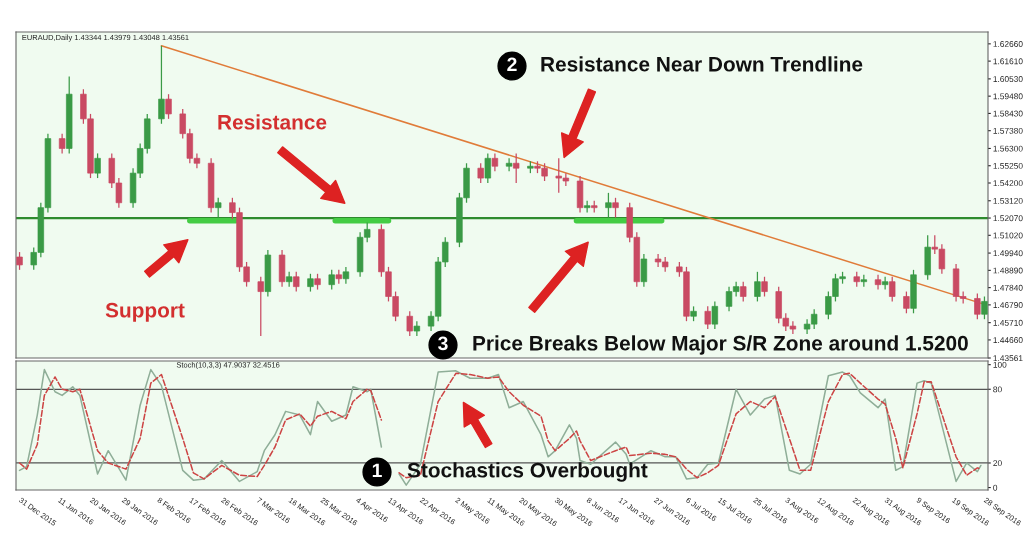 The height and width of the screenshot is (538, 1024). Describe the element at coordinates (1008, 165) in the screenshot. I see `y-tick-label: 1.55250` at that location.